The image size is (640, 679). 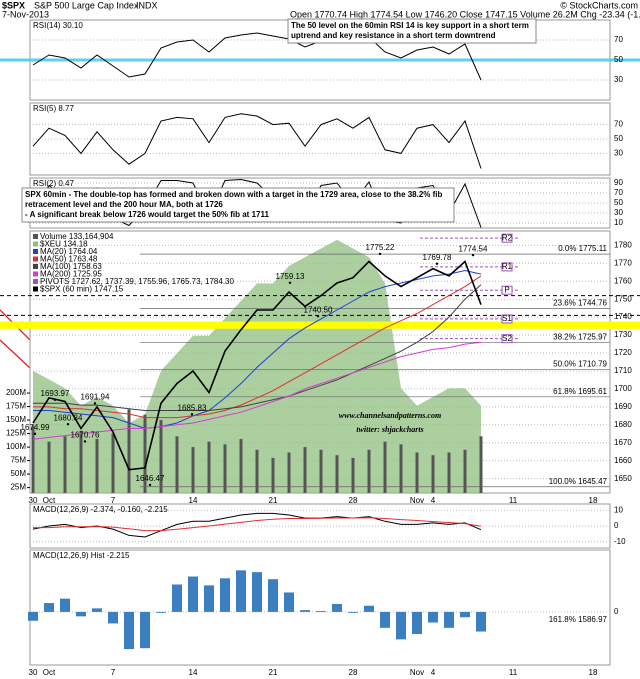 I want to click on pivot-label: R2, so click(x=507, y=237).